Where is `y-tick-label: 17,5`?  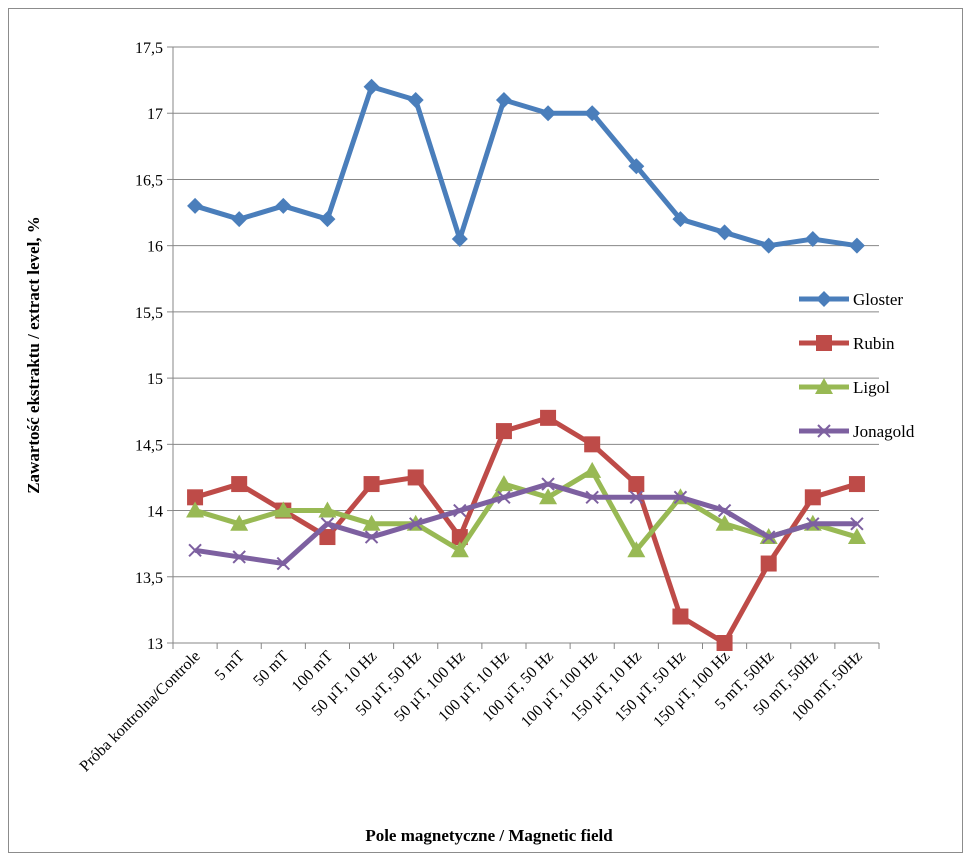
y-tick-label: 17,5 is located at coordinates (149, 48).